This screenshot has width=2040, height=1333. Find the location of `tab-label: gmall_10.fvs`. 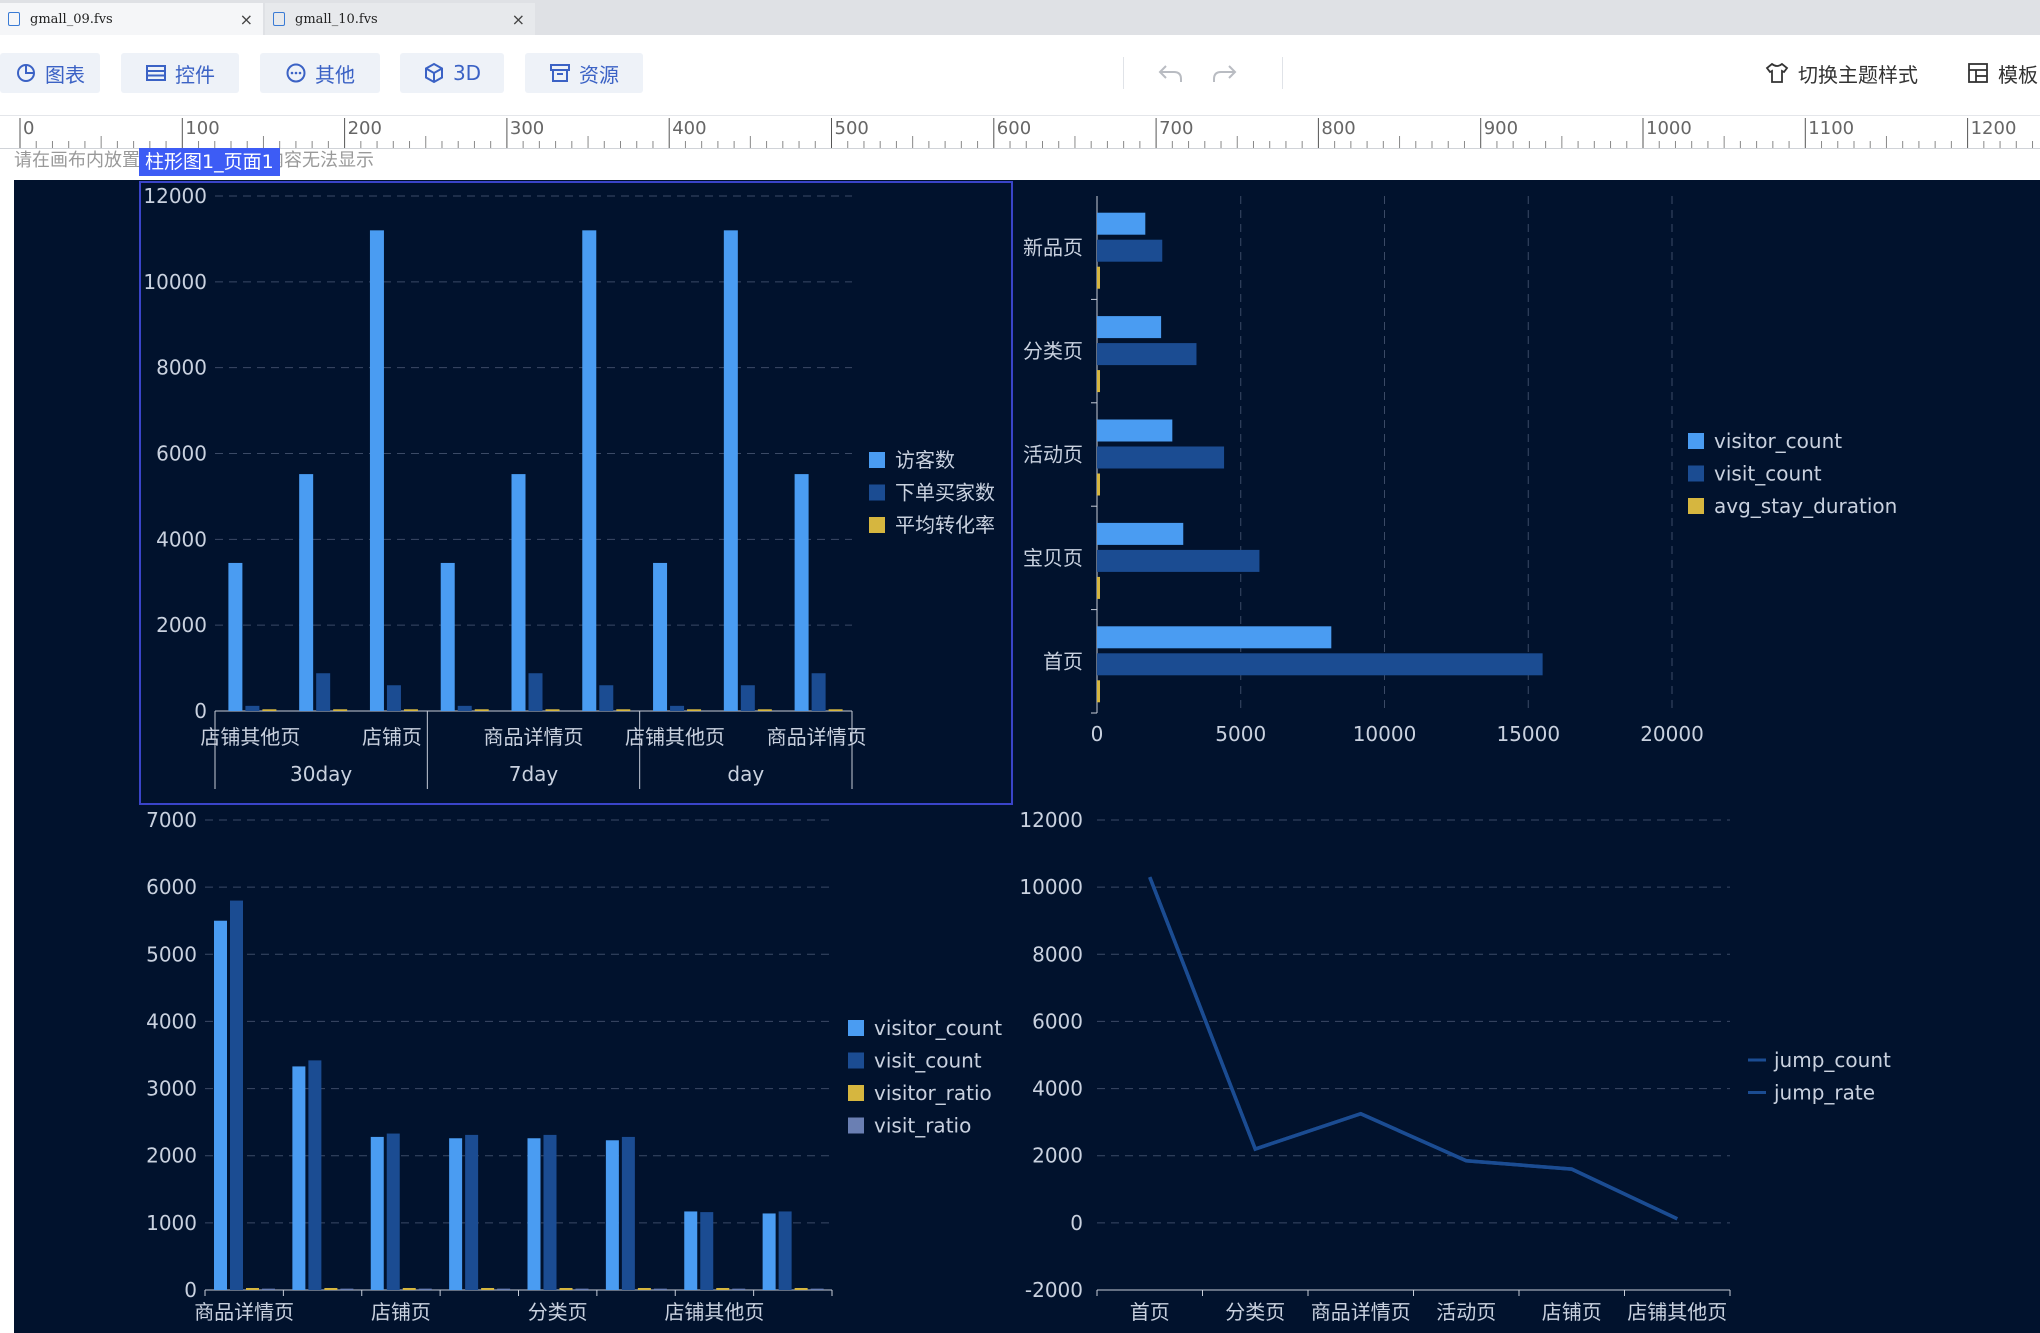

tab-label: gmall_10.fvs is located at coordinates (336, 19).